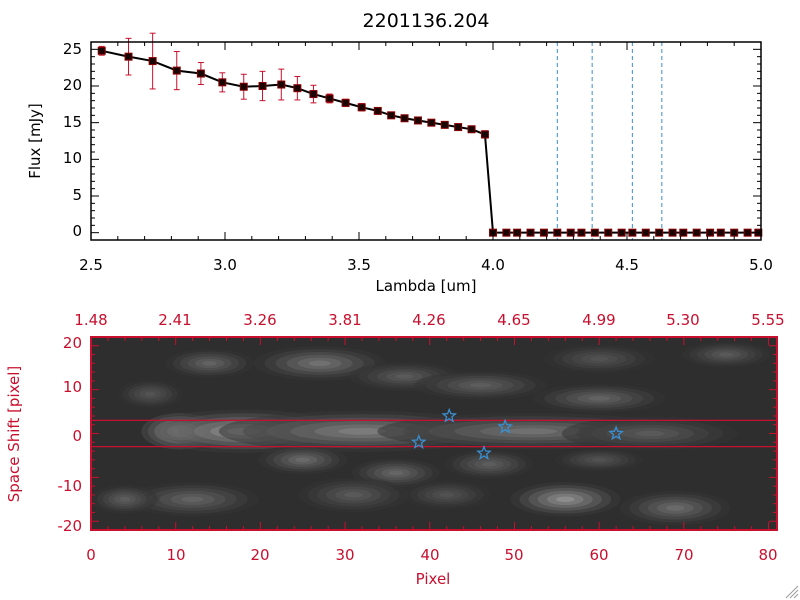  I want to click on spectrum-title: 2201136.204, so click(426, 21).